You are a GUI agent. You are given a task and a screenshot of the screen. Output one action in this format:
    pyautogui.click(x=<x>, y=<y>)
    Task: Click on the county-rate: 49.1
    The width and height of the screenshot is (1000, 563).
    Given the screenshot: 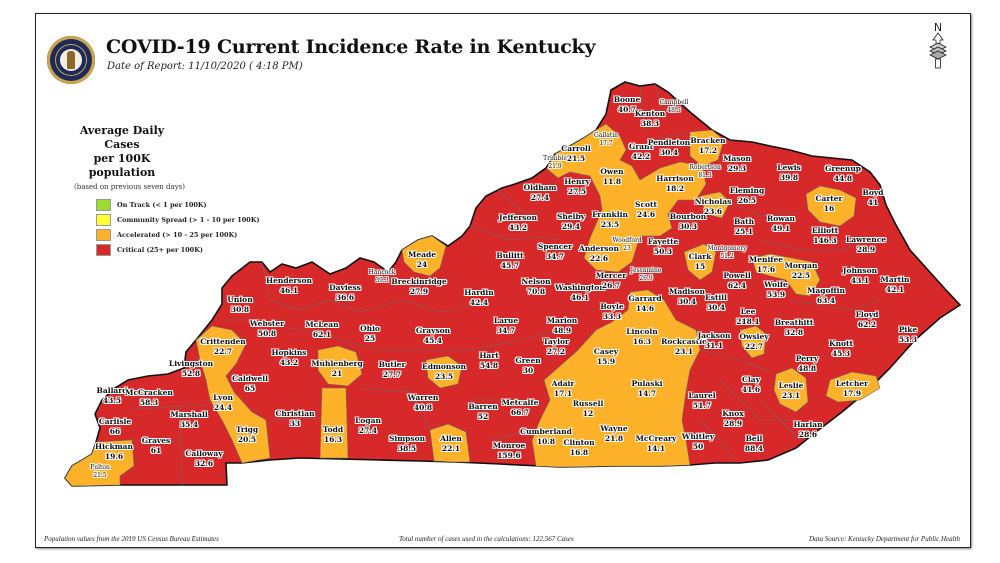 What is the action you would take?
    pyautogui.click(x=781, y=228)
    